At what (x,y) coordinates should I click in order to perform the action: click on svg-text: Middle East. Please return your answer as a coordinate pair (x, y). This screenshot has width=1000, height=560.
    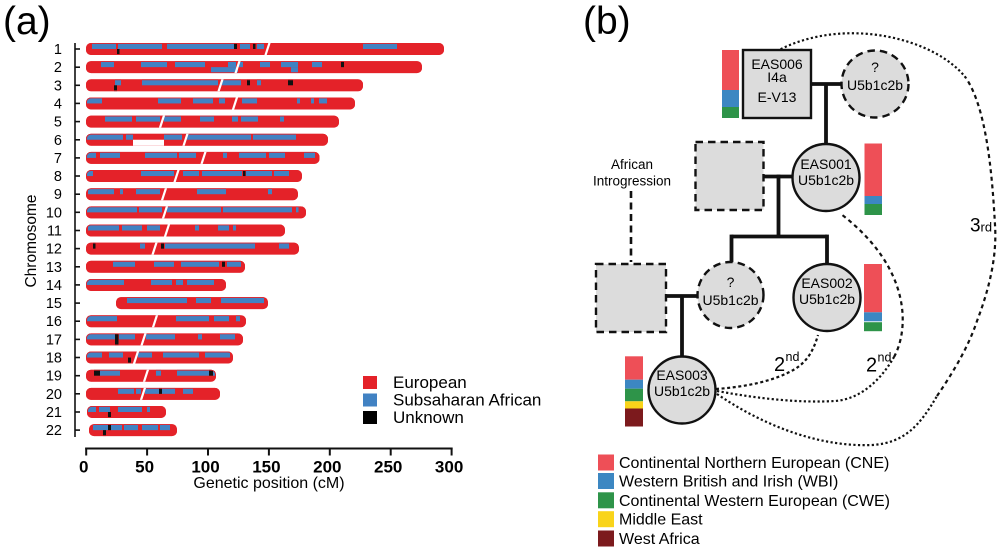
    Looking at the image, I should click on (661, 520).